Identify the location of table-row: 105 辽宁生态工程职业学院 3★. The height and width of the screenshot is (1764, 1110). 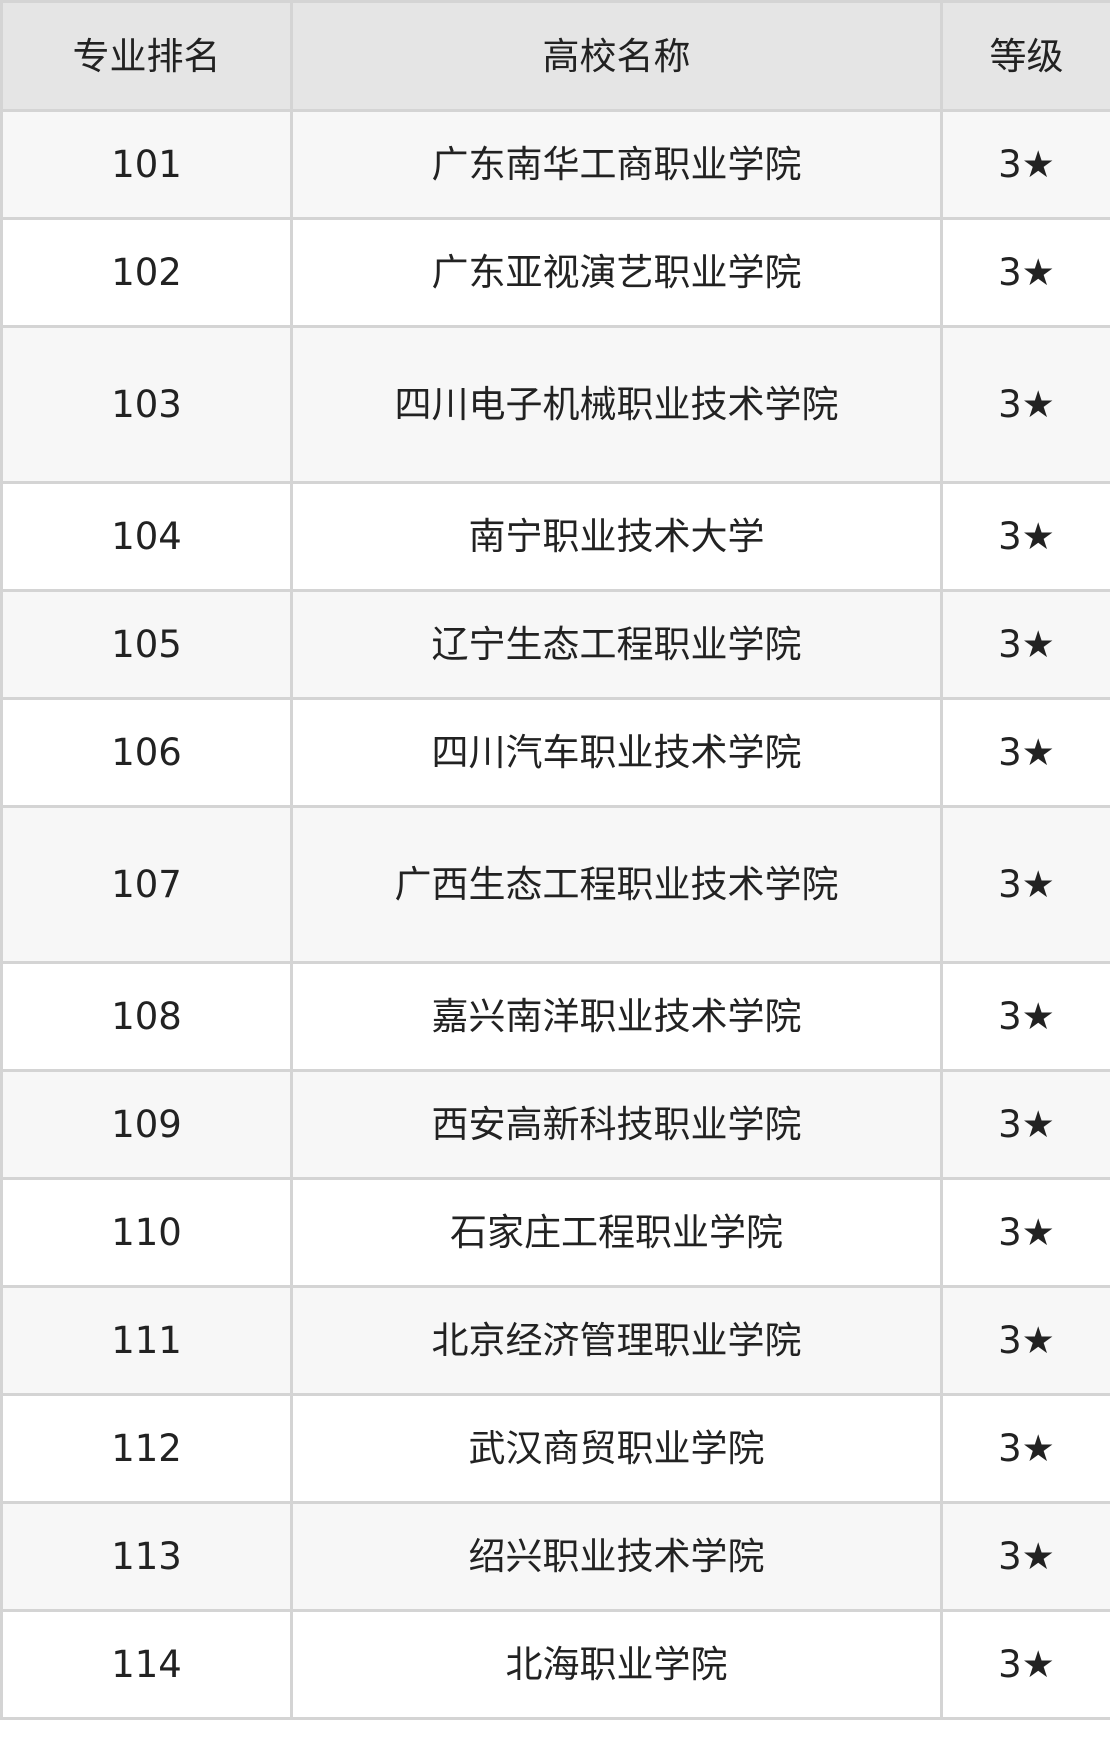
(555, 644).